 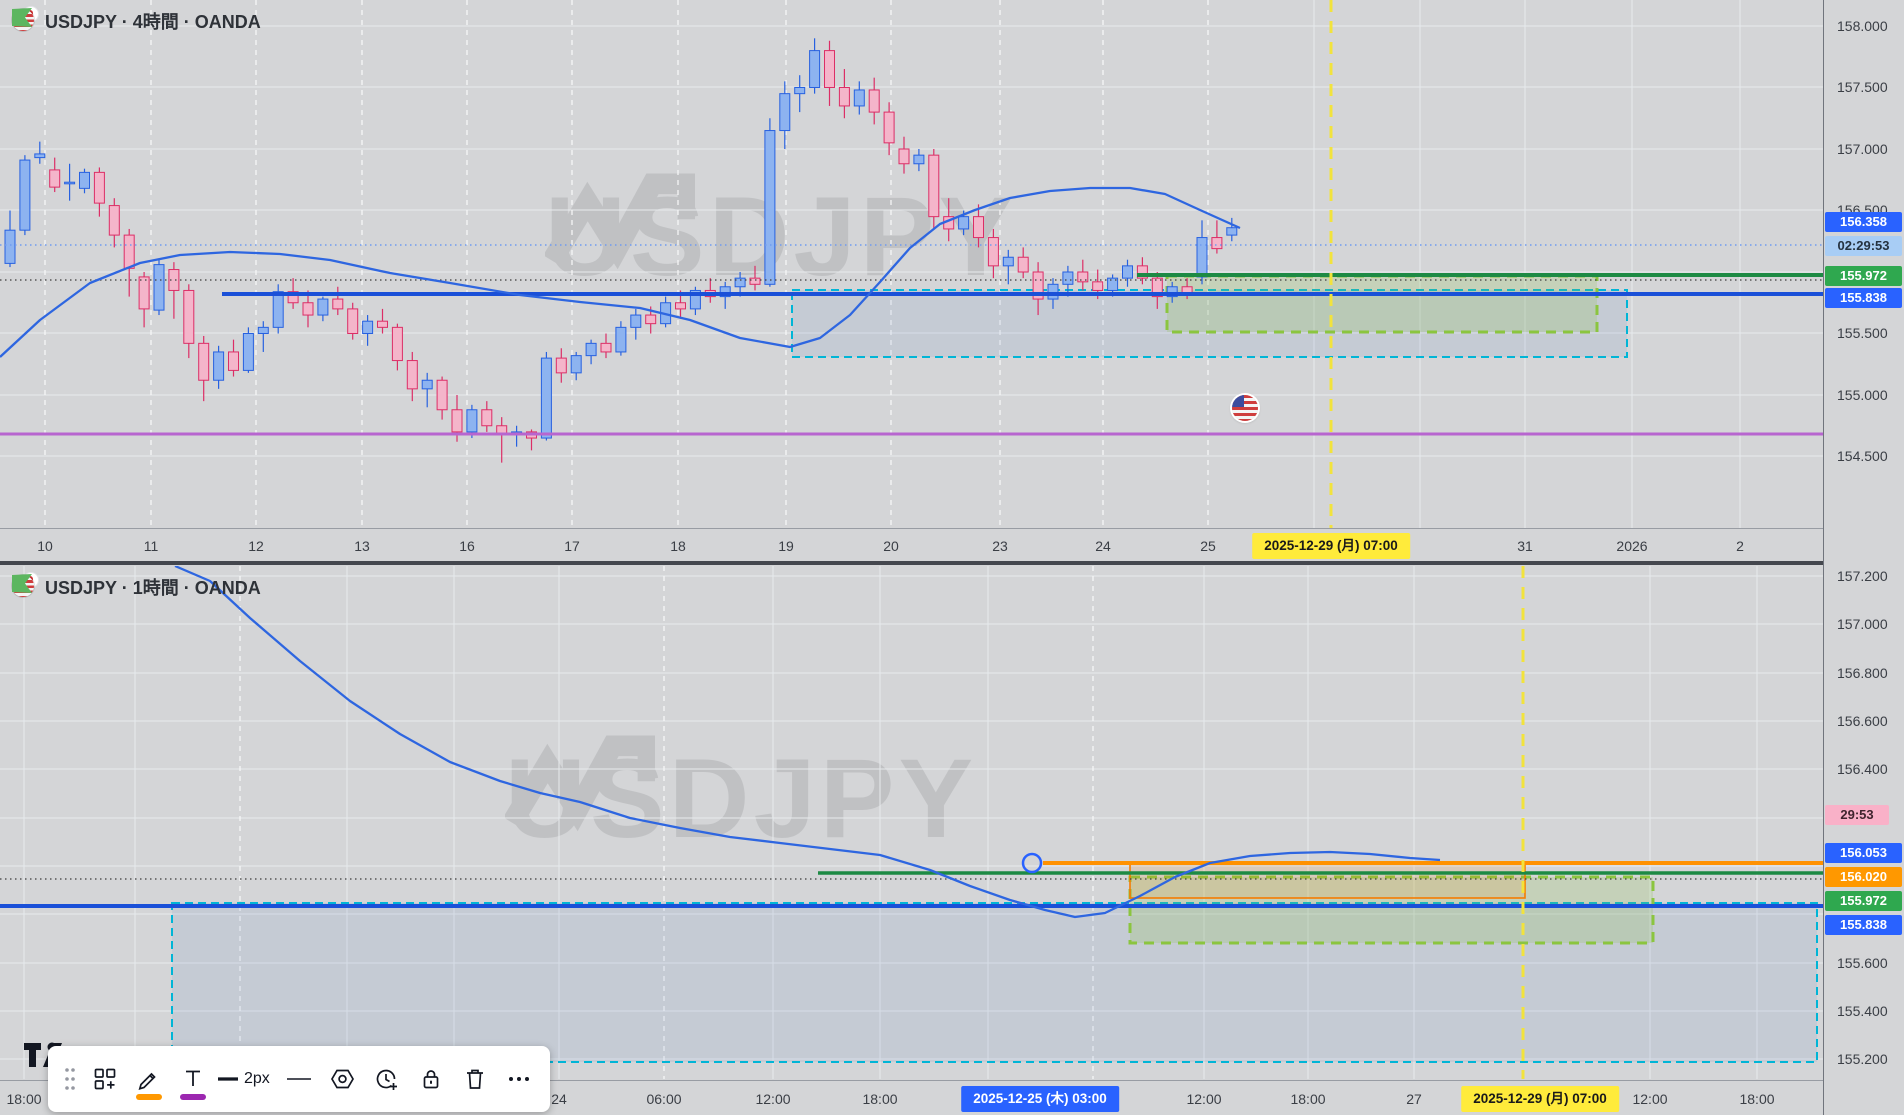 I want to click on time-tick-label: 18, so click(x=678, y=545).